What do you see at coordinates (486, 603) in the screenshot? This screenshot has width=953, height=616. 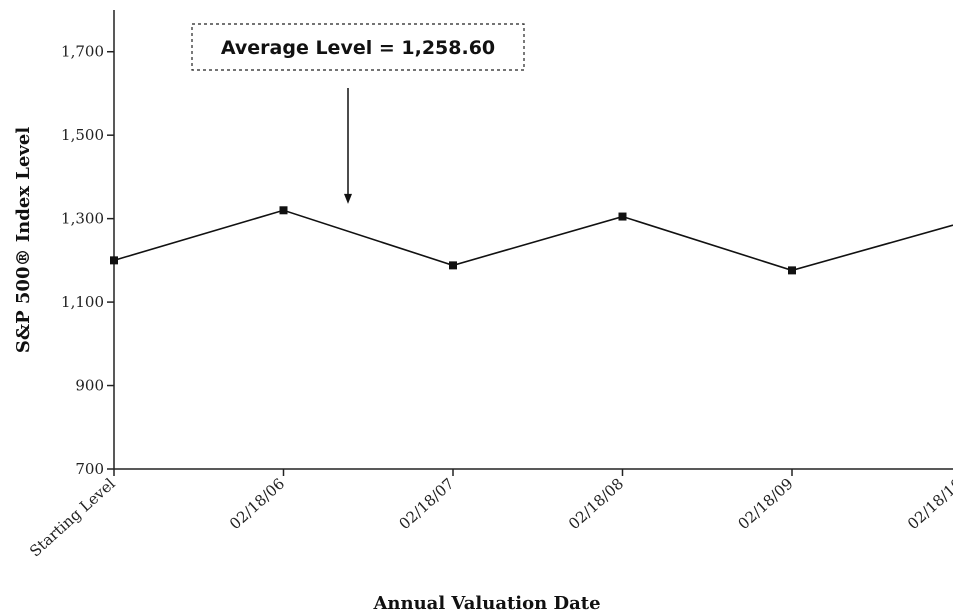 I see `x-axis-title: Annual Valuation Date` at bounding box center [486, 603].